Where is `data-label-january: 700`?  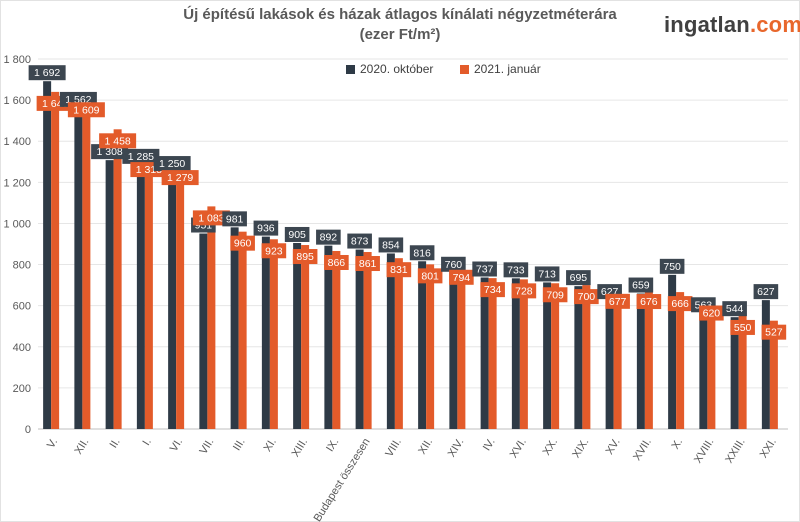
data-label-january: 700 is located at coordinates (587, 297).